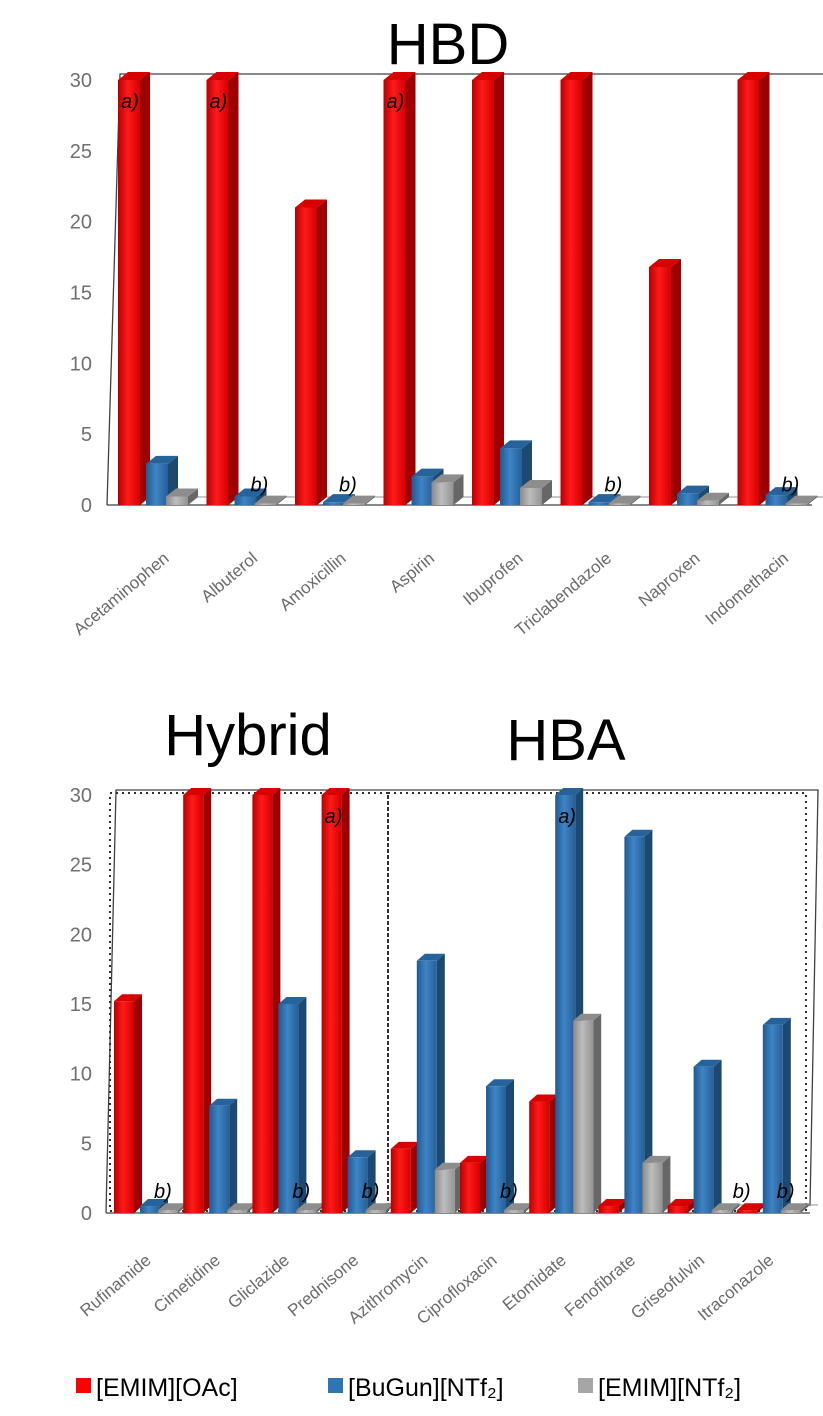 The height and width of the screenshot is (1416, 823). What do you see at coordinates (735, 1288) in the screenshot?
I see `x-tick-label: Itraconazole` at bounding box center [735, 1288].